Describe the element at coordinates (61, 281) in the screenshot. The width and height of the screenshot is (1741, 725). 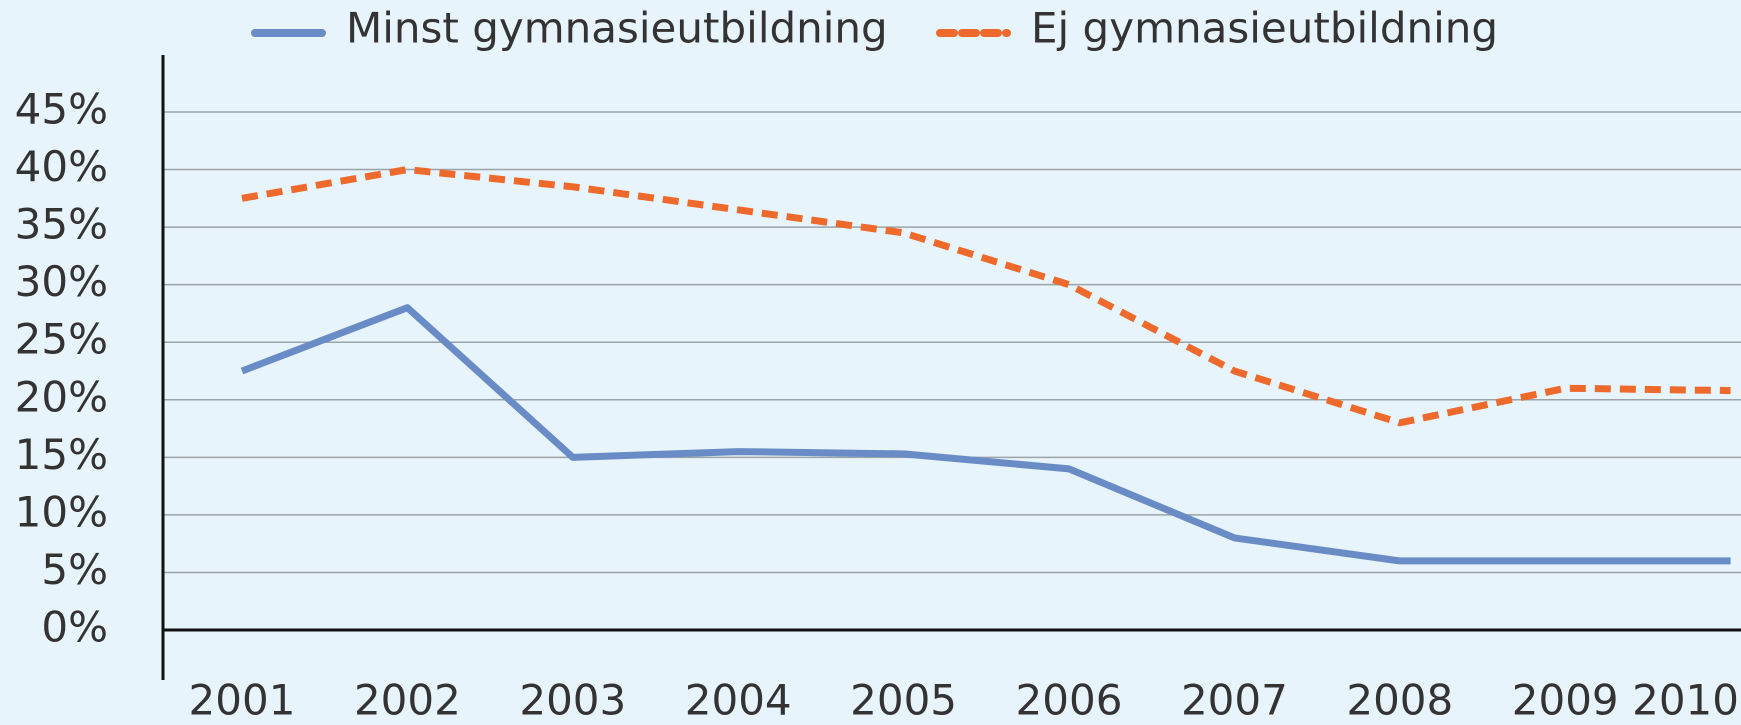
I see `y-tick-label: 30%` at that location.